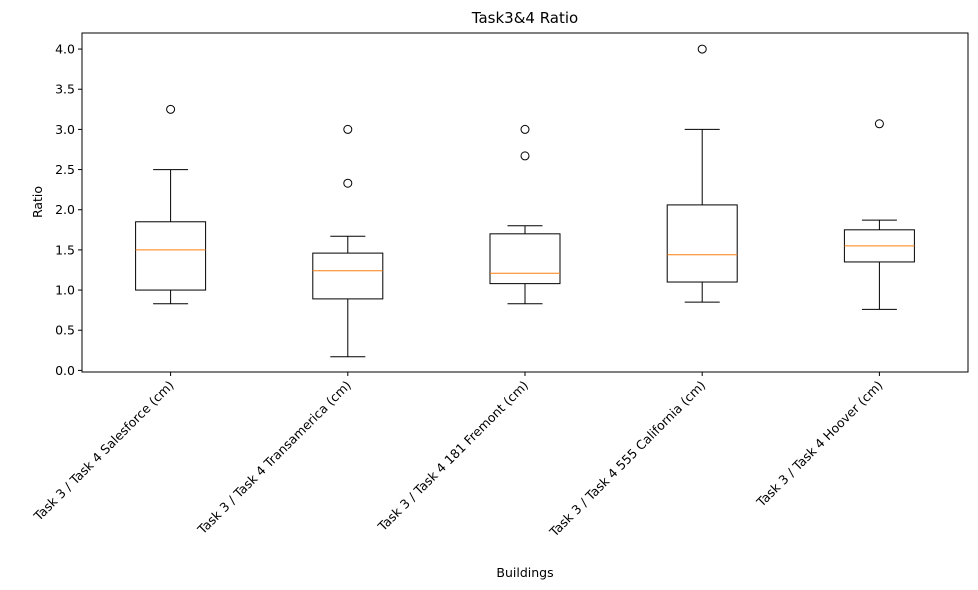 The width and height of the screenshot is (978, 590). What do you see at coordinates (37, 202) in the screenshot?
I see `y-axis-label: Ratio` at bounding box center [37, 202].